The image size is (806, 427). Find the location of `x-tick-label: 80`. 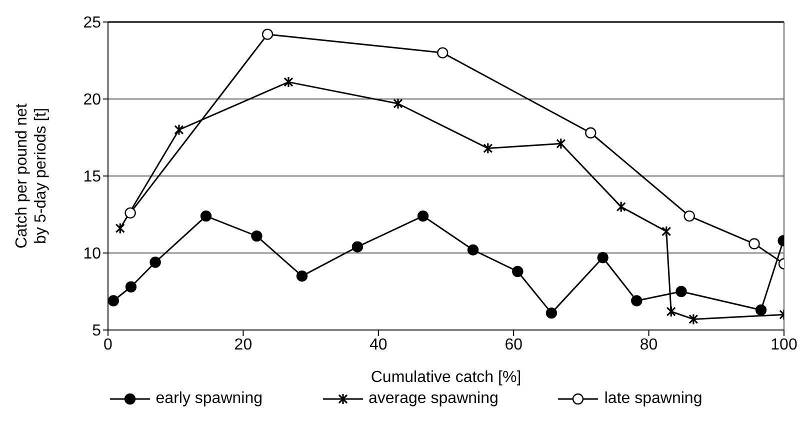

x-tick-label: 80 is located at coordinates (649, 345).